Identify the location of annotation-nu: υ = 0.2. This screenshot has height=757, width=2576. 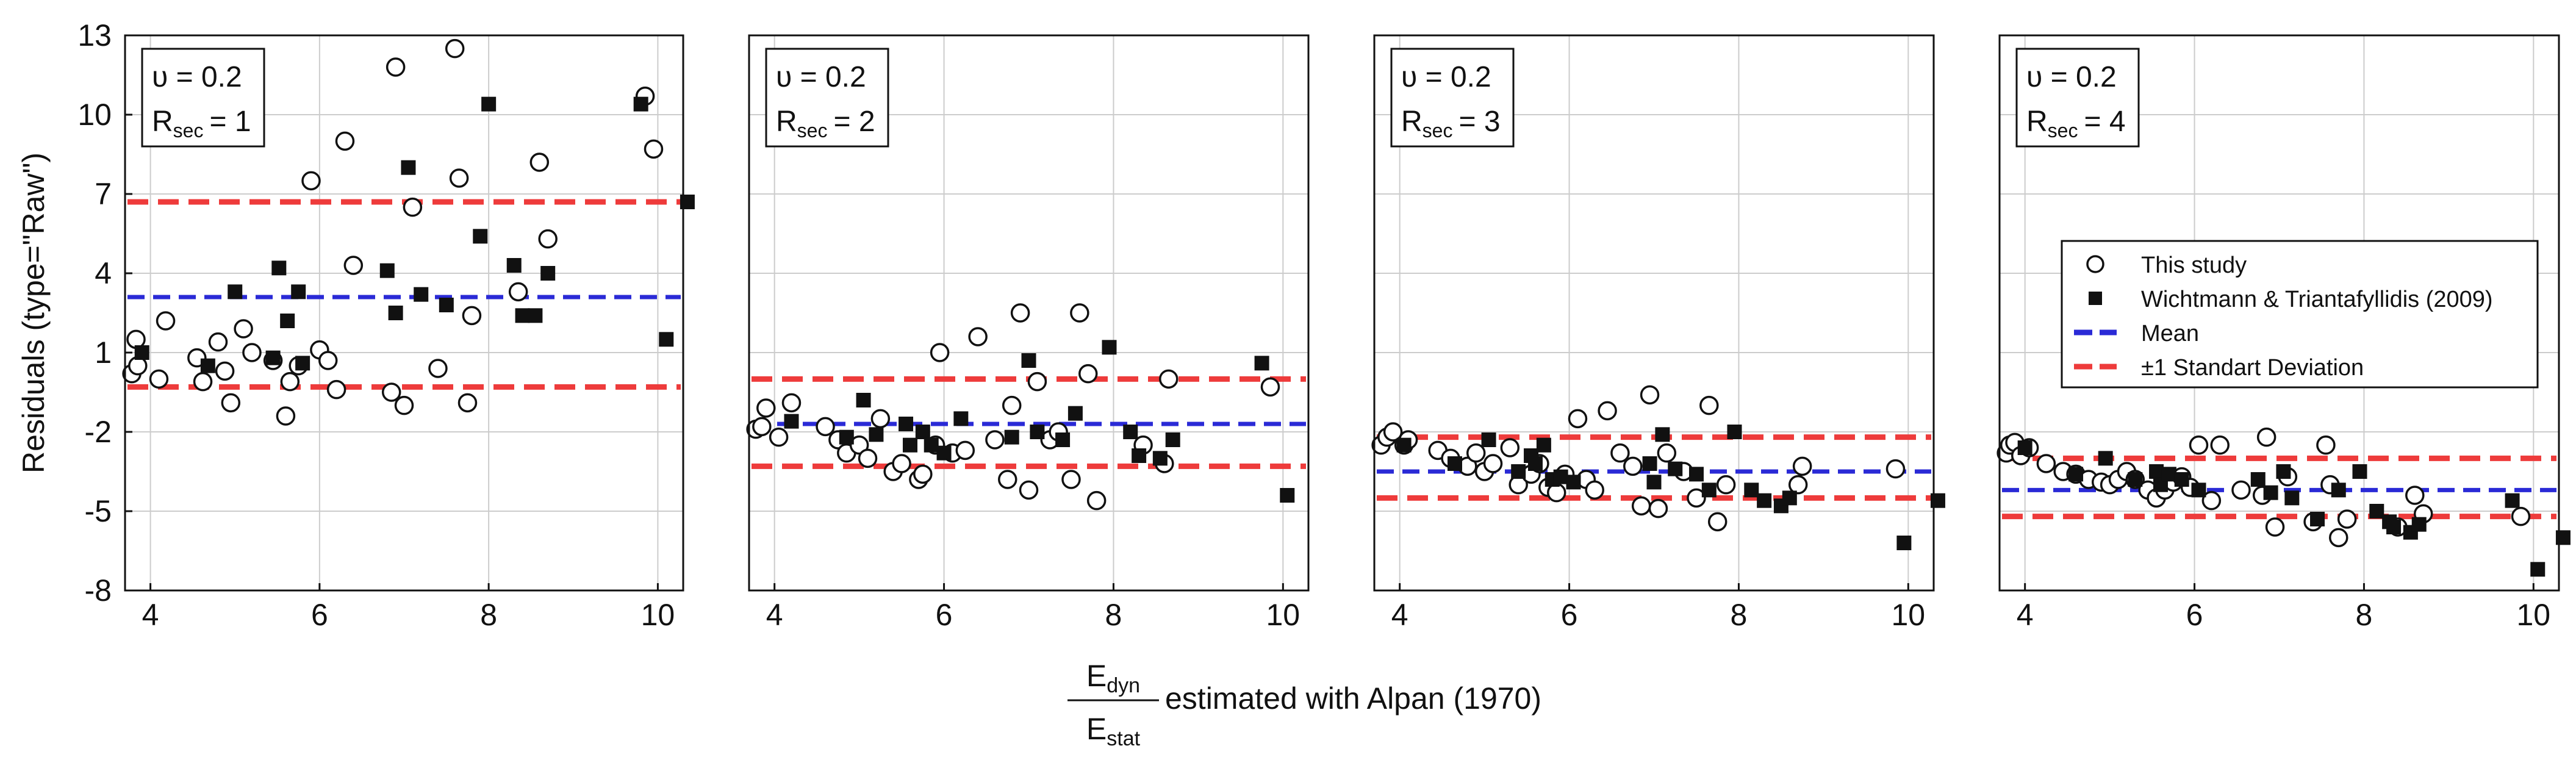
(197, 77).